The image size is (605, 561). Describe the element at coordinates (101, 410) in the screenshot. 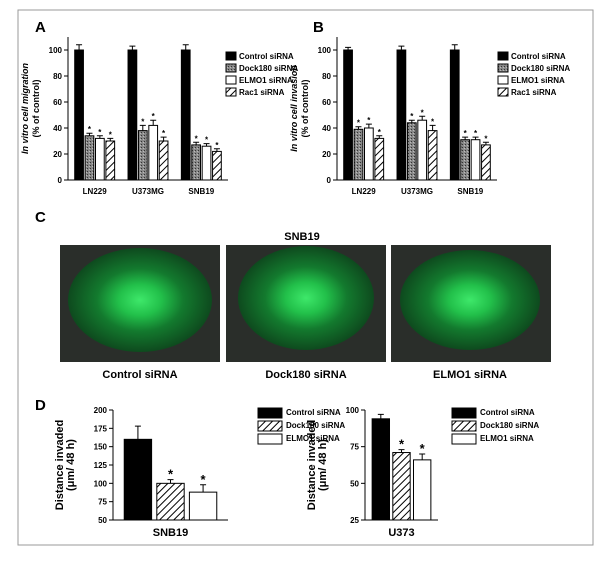

I see `y-tick-label: 200` at that location.